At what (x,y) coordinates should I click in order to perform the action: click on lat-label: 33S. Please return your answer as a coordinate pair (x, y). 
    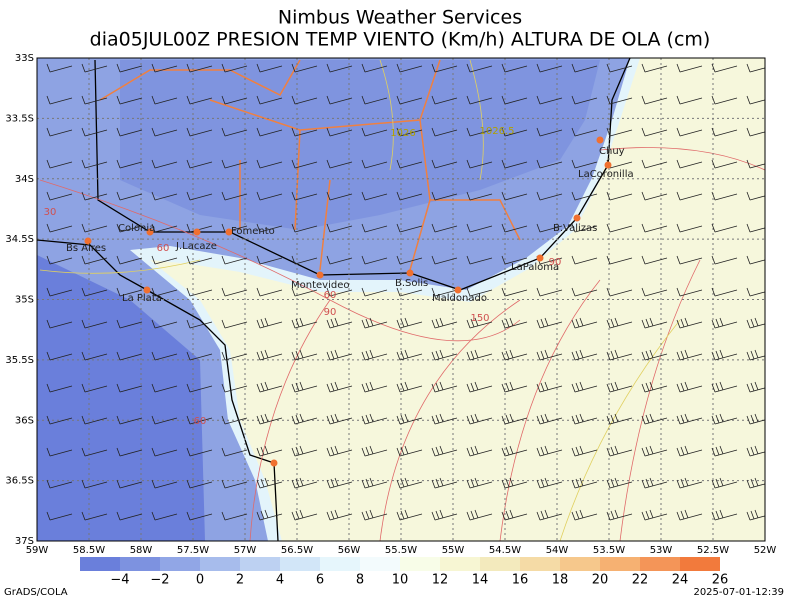
    Looking at the image, I should click on (24, 58).